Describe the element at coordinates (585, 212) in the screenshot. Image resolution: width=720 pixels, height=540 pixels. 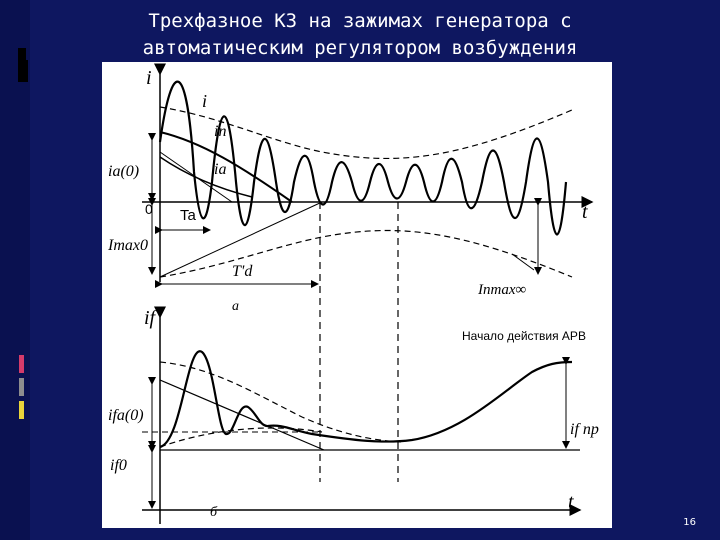
I see `top-axis-x-label: t` at that location.